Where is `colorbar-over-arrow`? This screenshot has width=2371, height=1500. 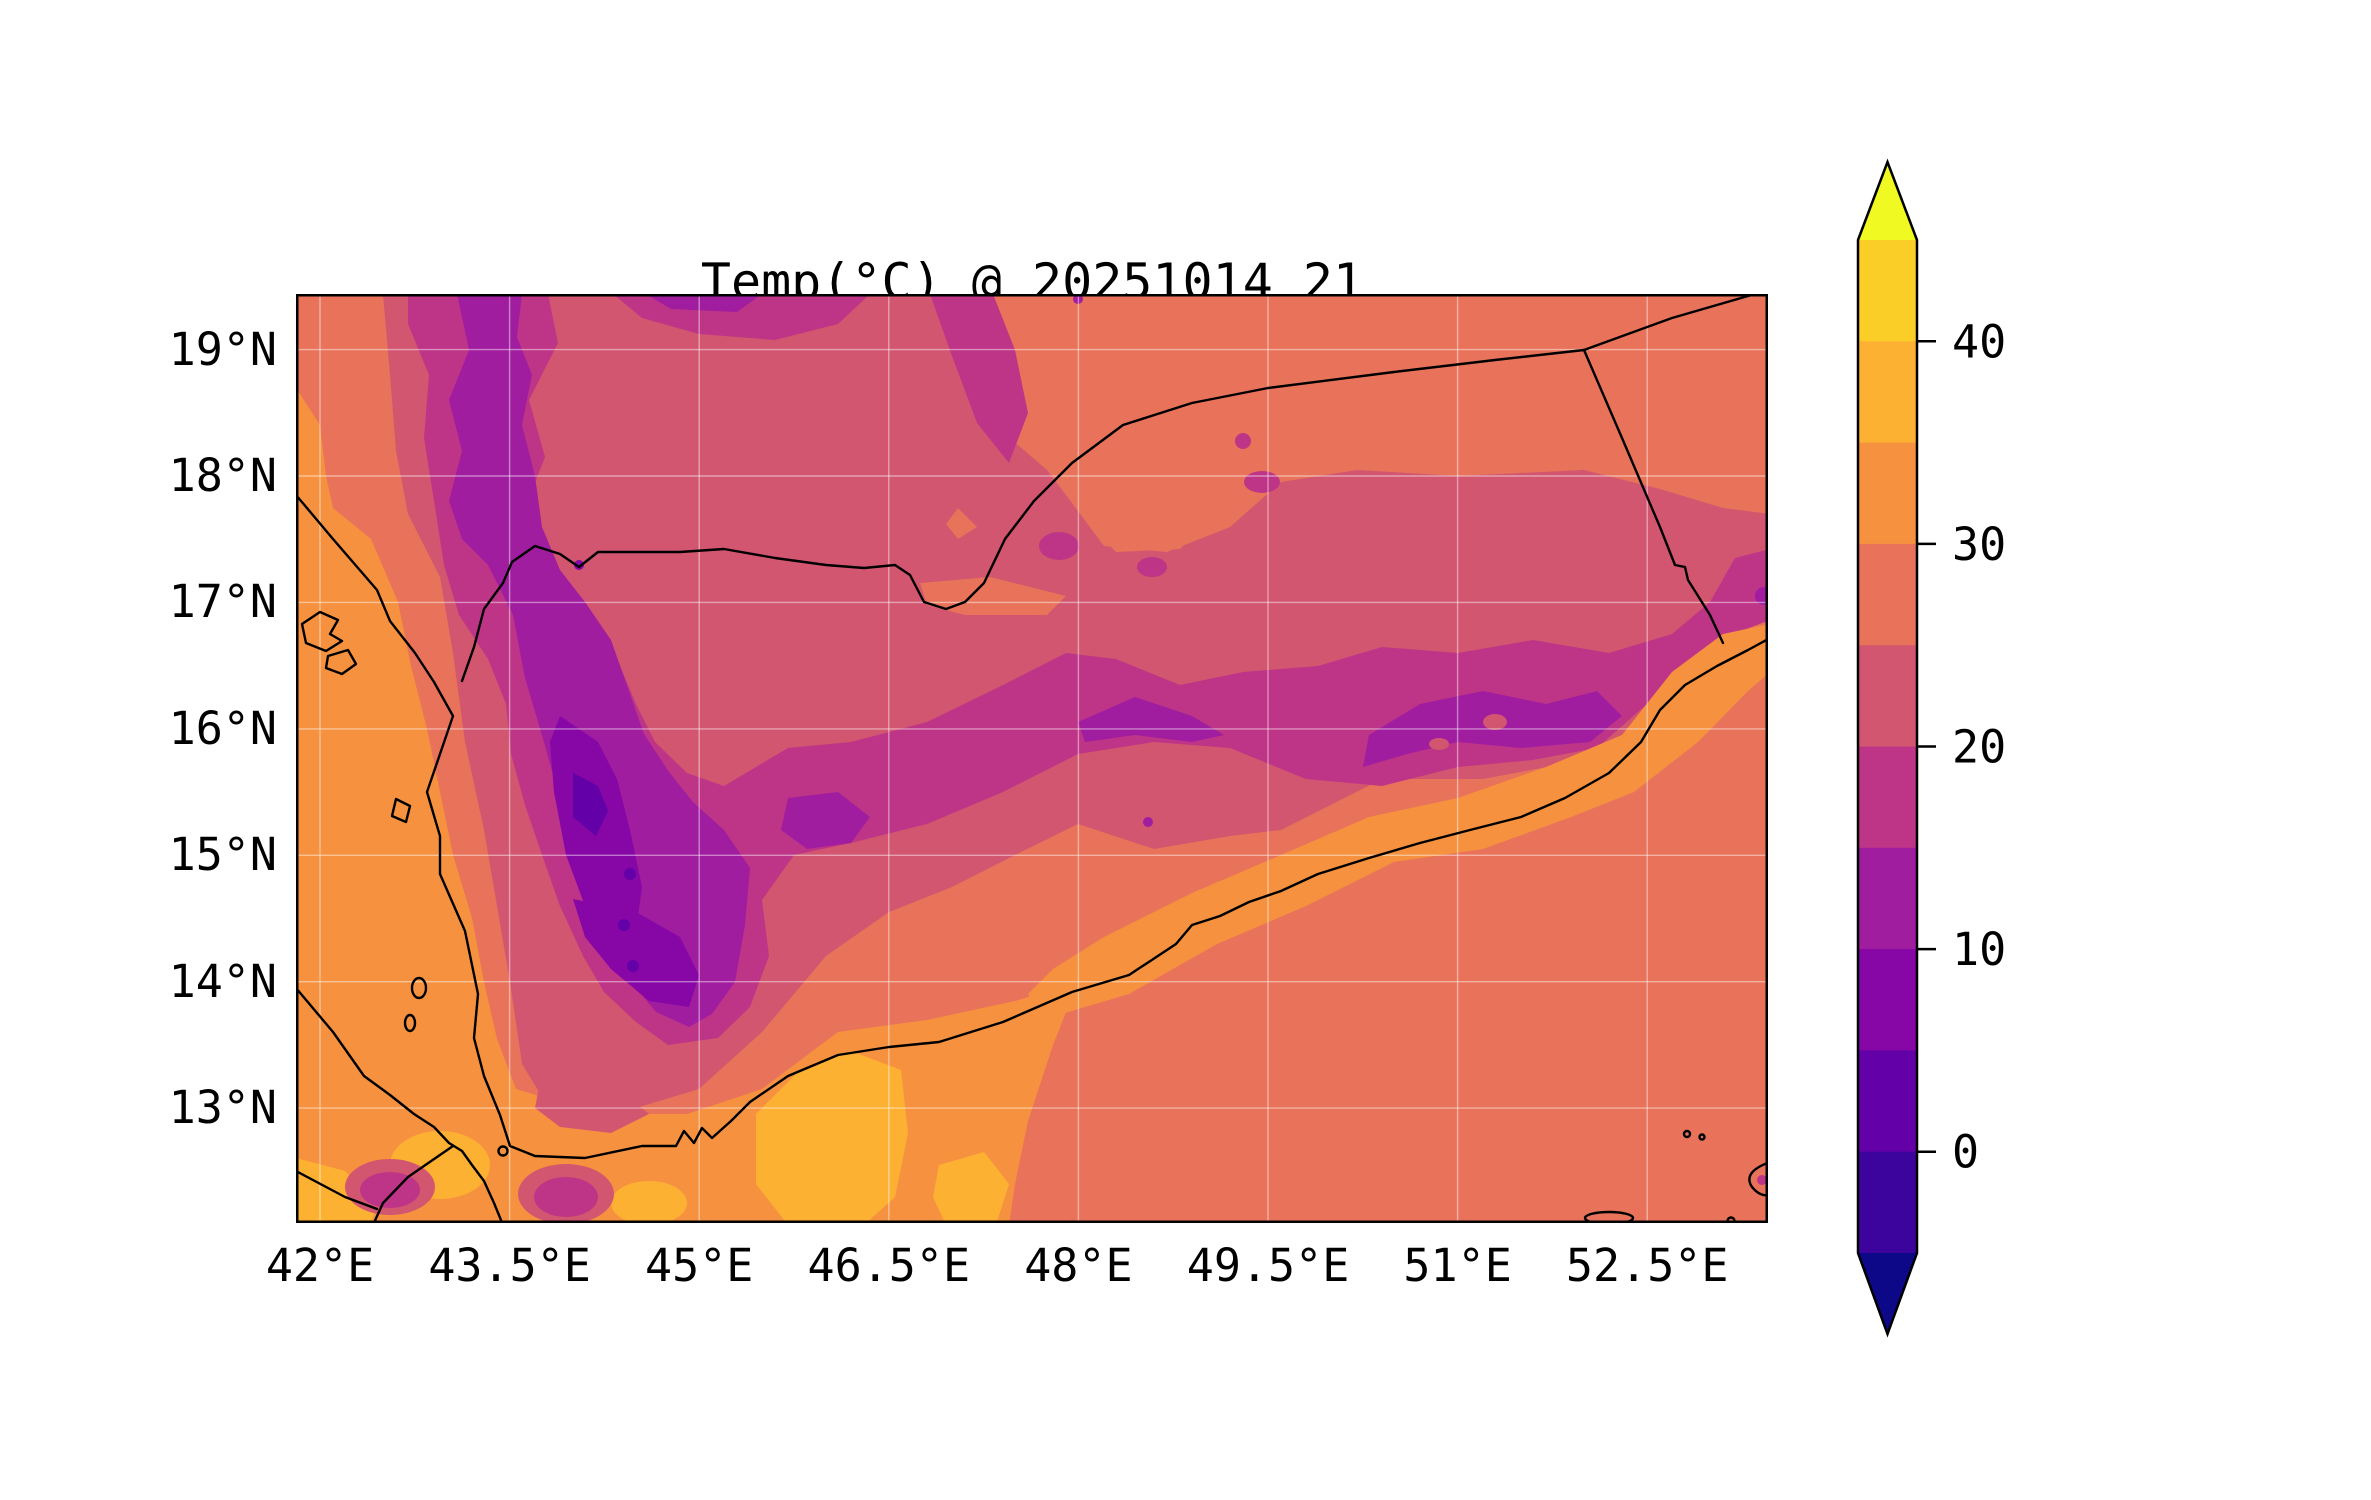 colorbar-over-arrow is located at coordinates (1887, 201).